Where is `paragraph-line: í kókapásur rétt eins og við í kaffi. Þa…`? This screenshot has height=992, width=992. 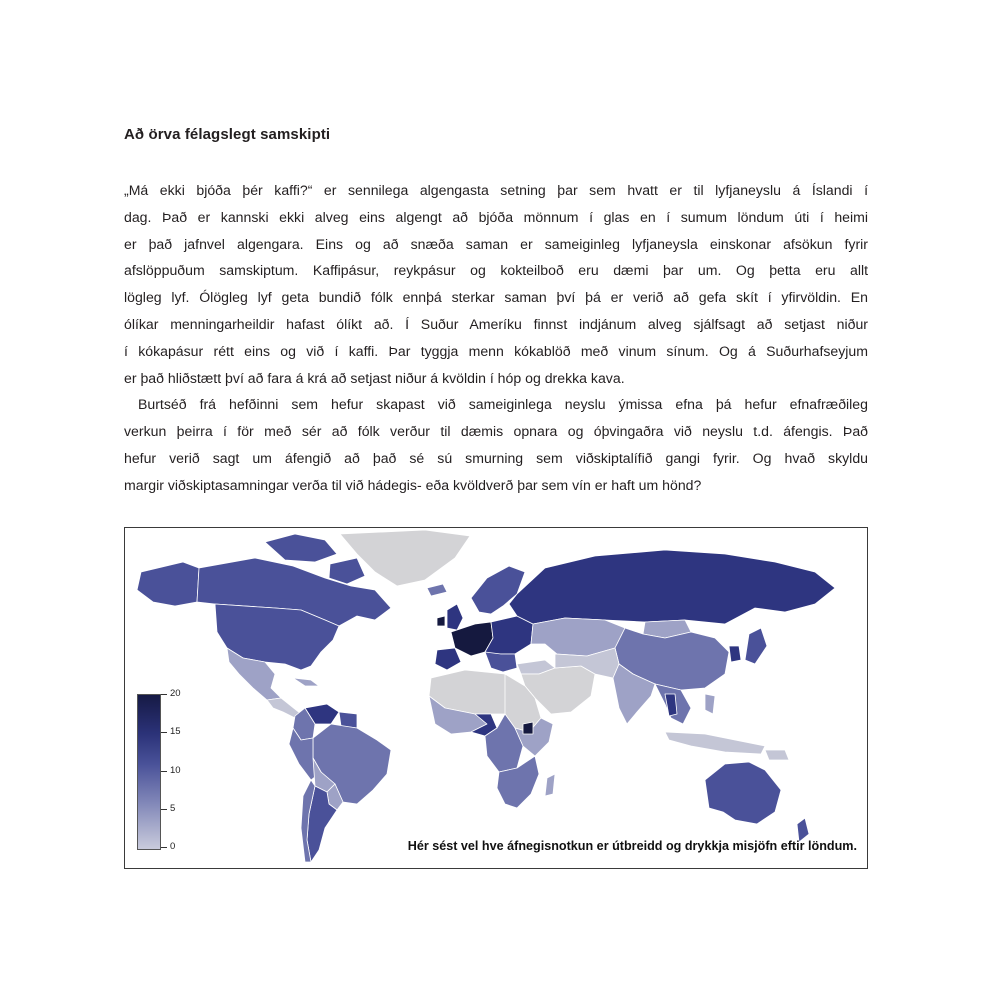 paragraph-line: í kókapásur rétt eins og við í kaffi. Þa… is located at coordinates (496, 350).